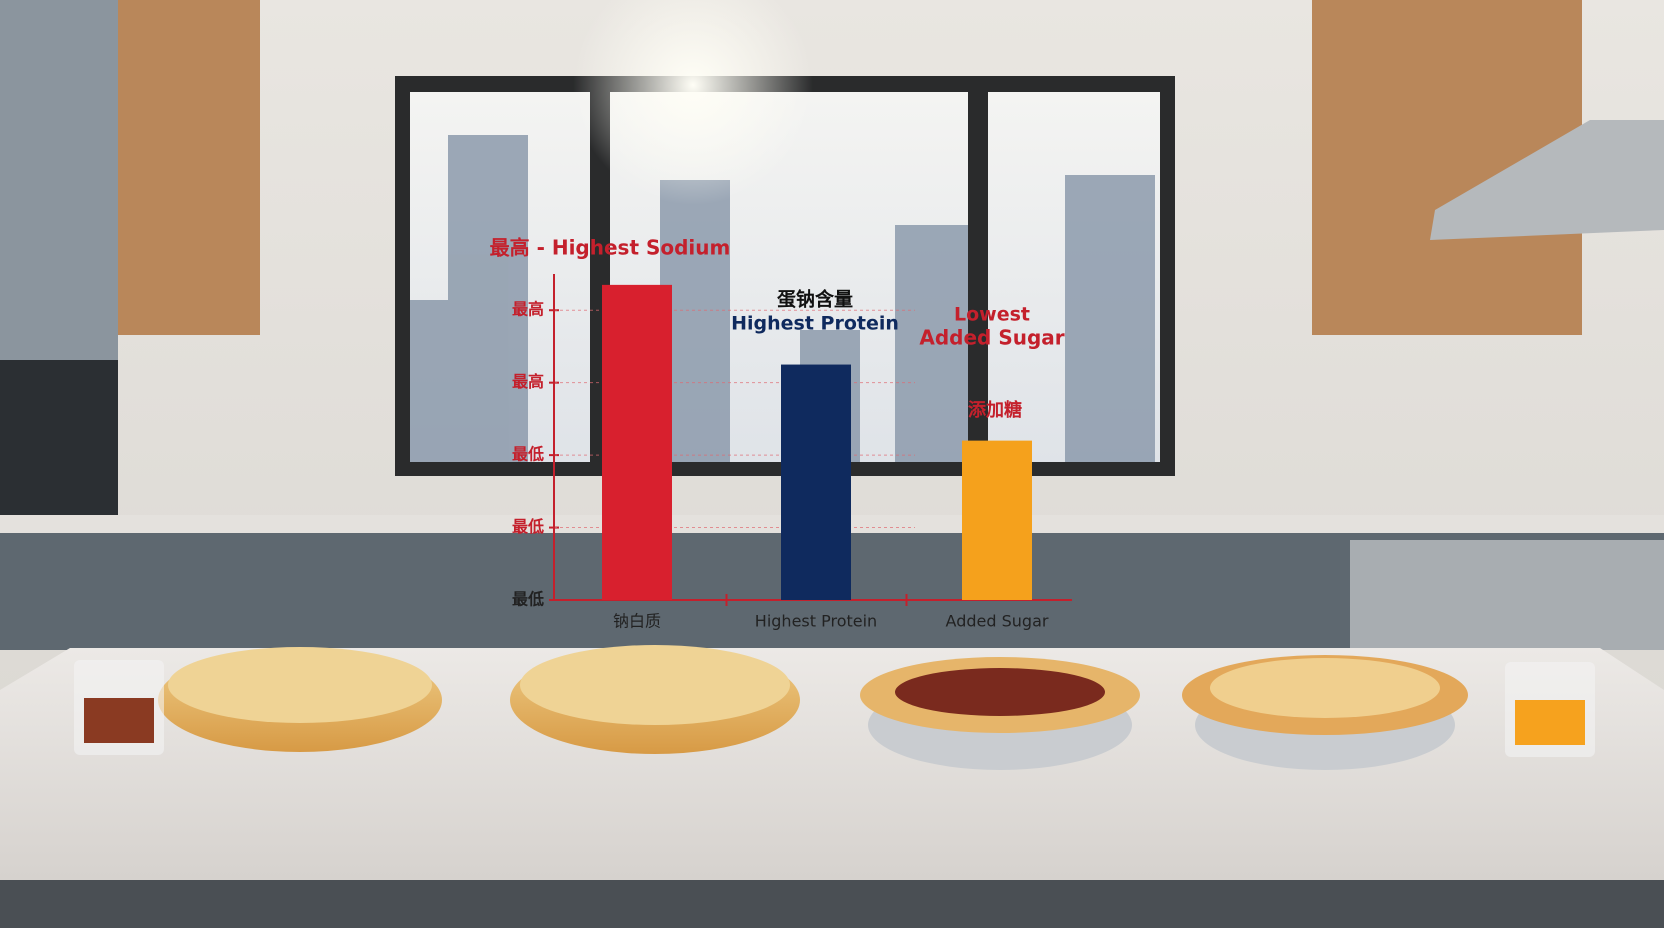 The width and height of the screenshot is (1664, 928). What do you see at coordinates (1547, 180) in the screenshot?
I see `range-hood` at bounding box center [1547, 180].